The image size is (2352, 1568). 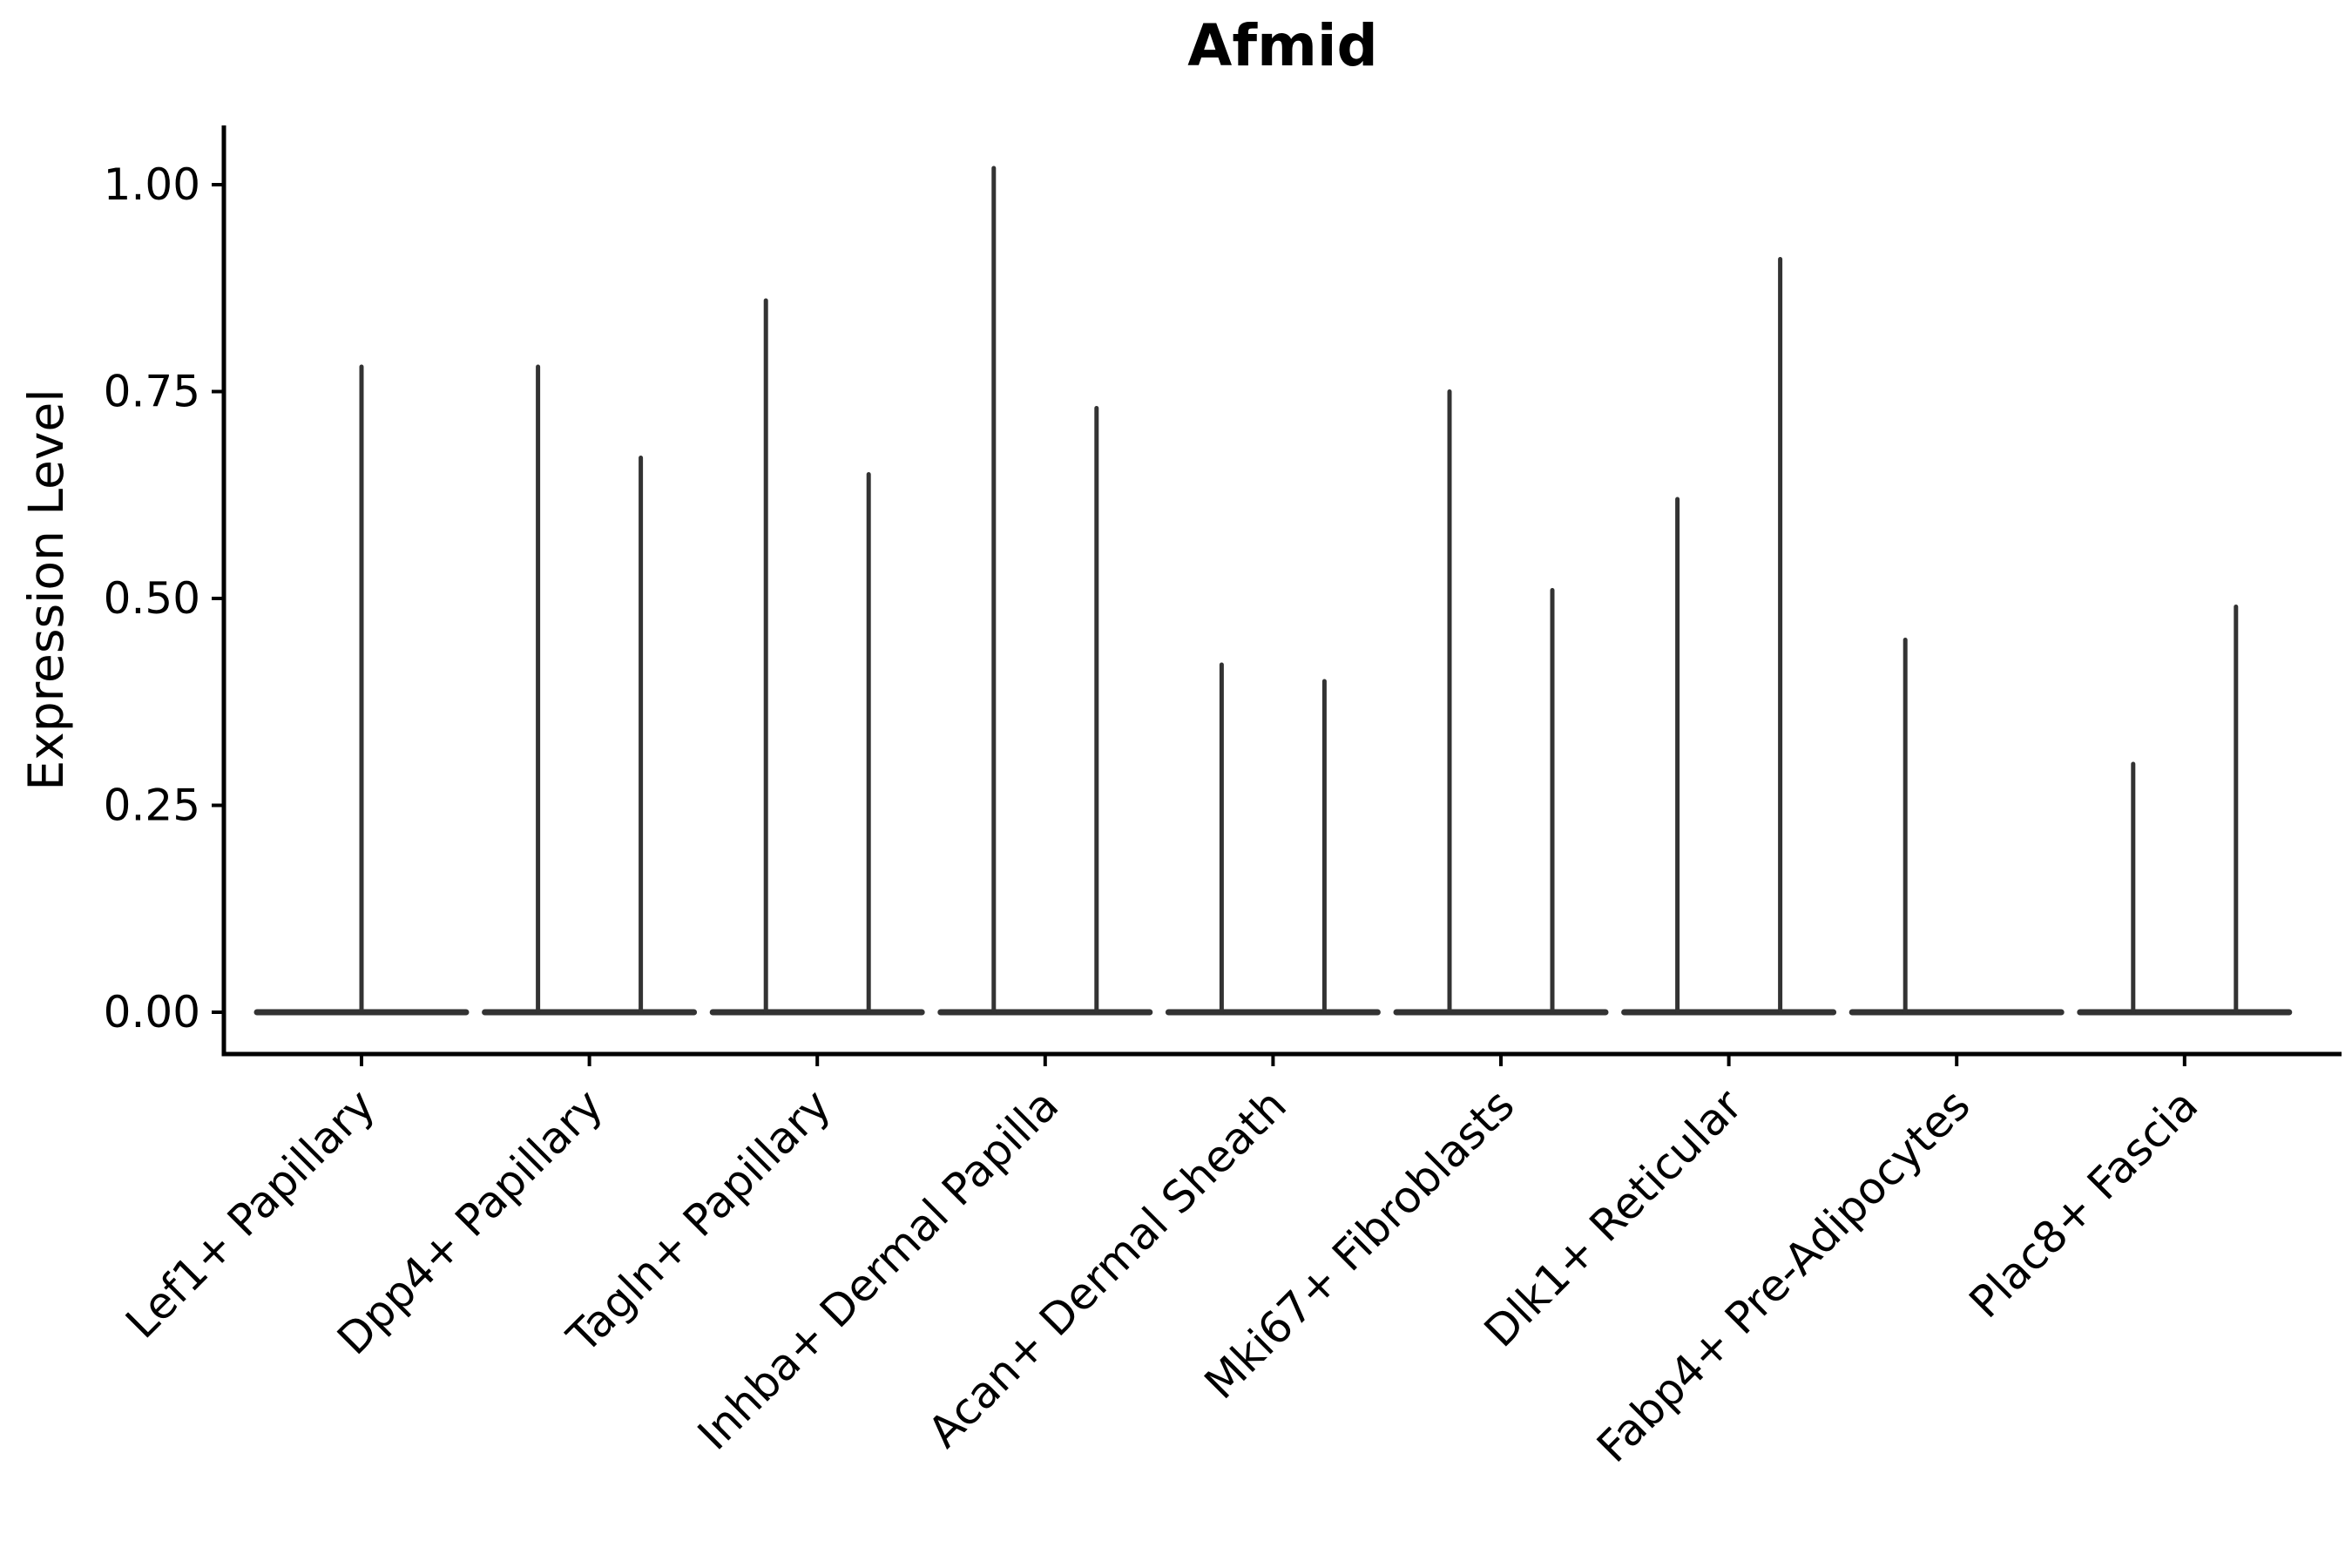 What do you see at coordinates (152, 184) in the screenshot?
I see `y-tick-label: 1.00` at bounding box center [152, 184].